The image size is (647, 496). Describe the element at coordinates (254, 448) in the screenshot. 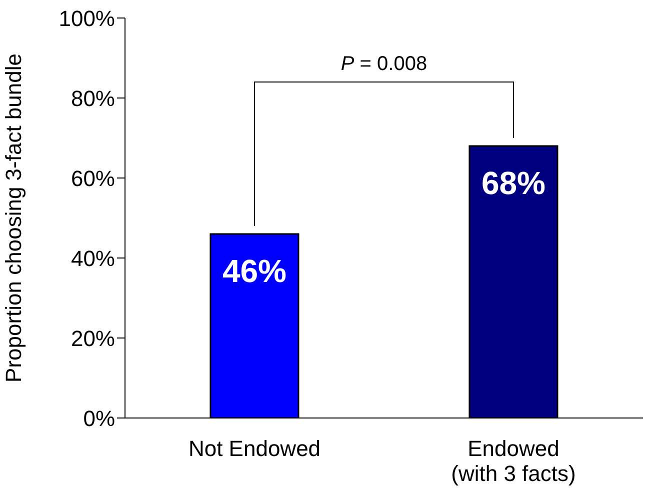

I see `x-tick-label: Not Endowed` at that location.